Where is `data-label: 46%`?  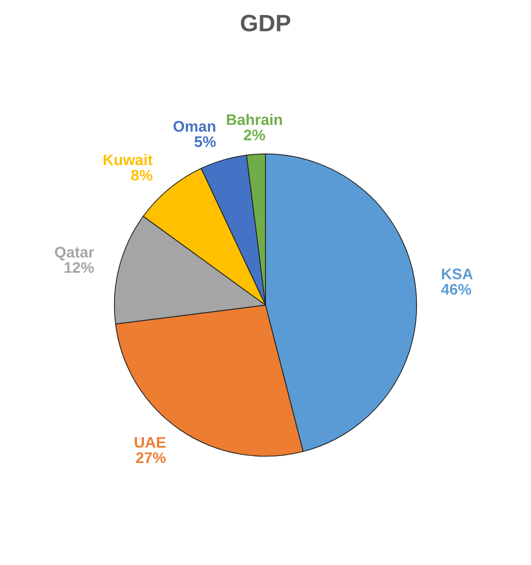 data-label: 46% is located at coordinates (456, 289).